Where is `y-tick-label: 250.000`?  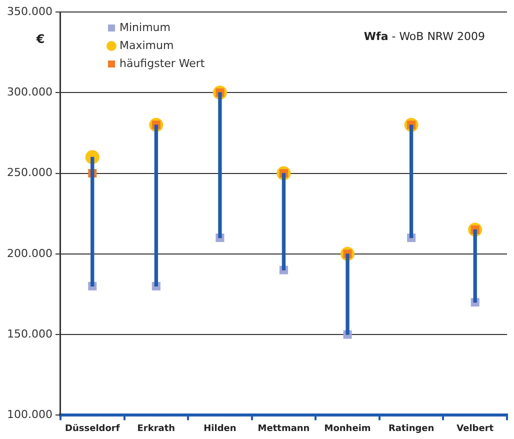 y-tick-label: 250.000 is located at coordinates (29, 173).